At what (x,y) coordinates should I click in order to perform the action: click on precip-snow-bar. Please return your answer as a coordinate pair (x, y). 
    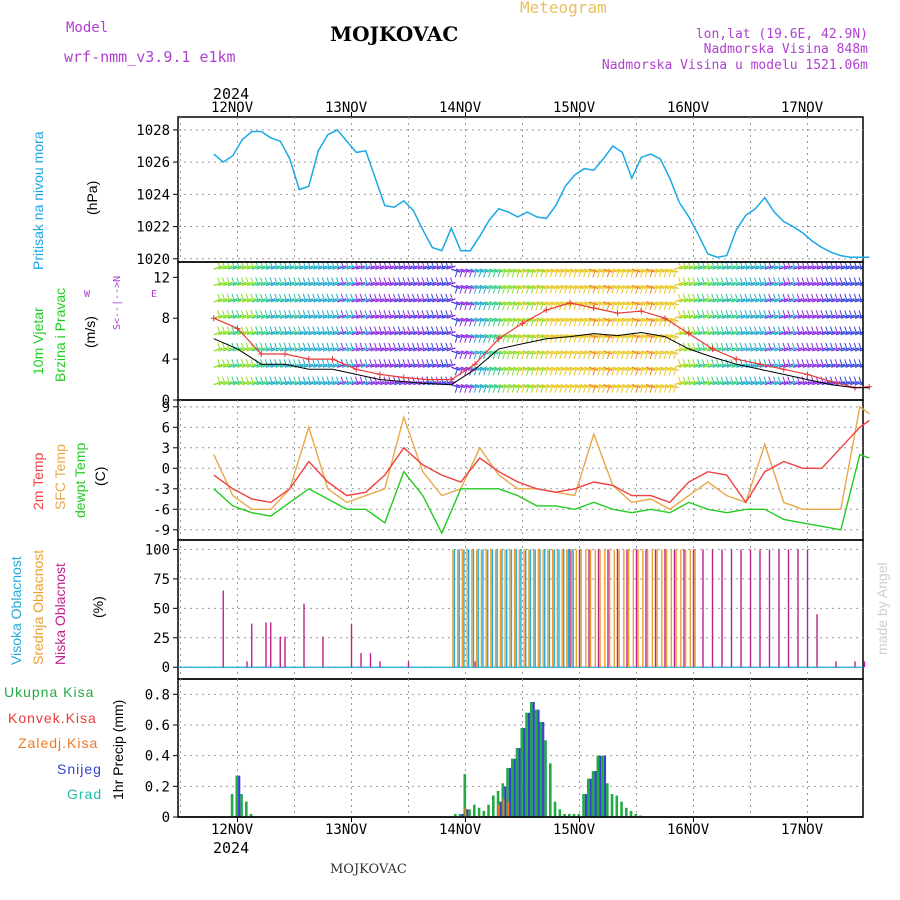
    Looking at the image, I should click on (505, 801).